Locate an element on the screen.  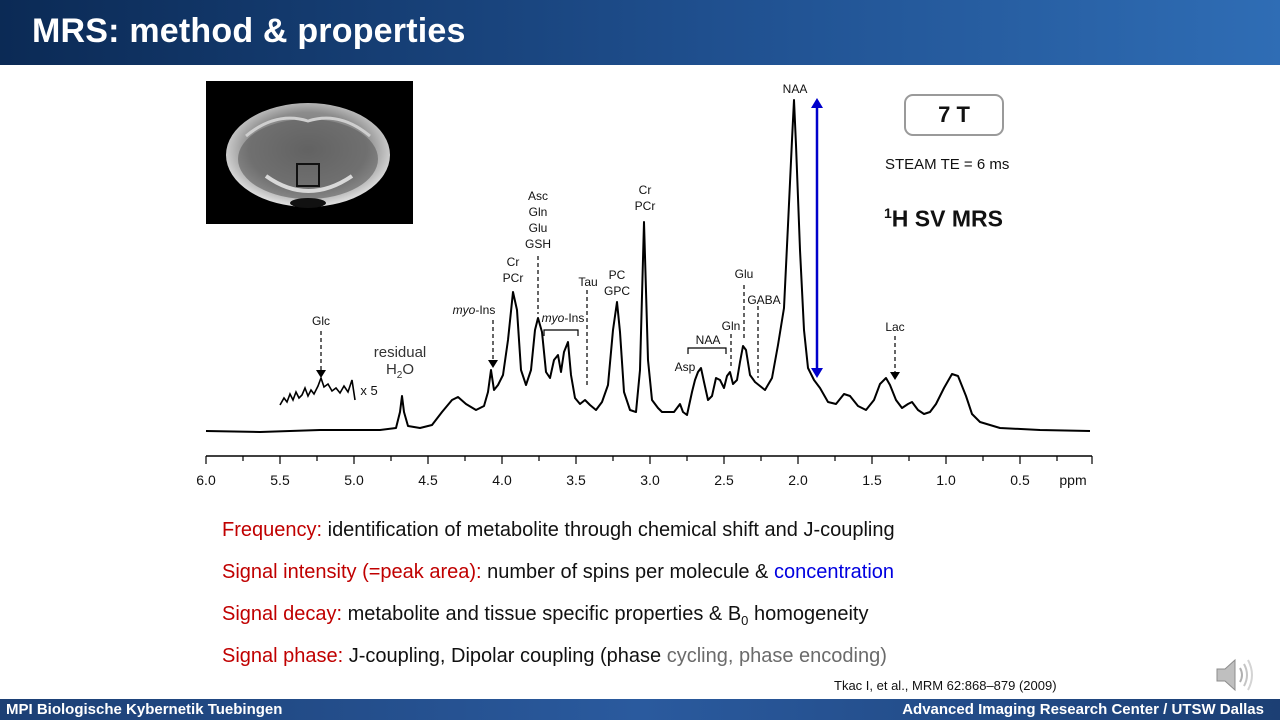
footer-left: MPI Biologische Kybernetik Tuebingen is located at coordinates (144, 709).